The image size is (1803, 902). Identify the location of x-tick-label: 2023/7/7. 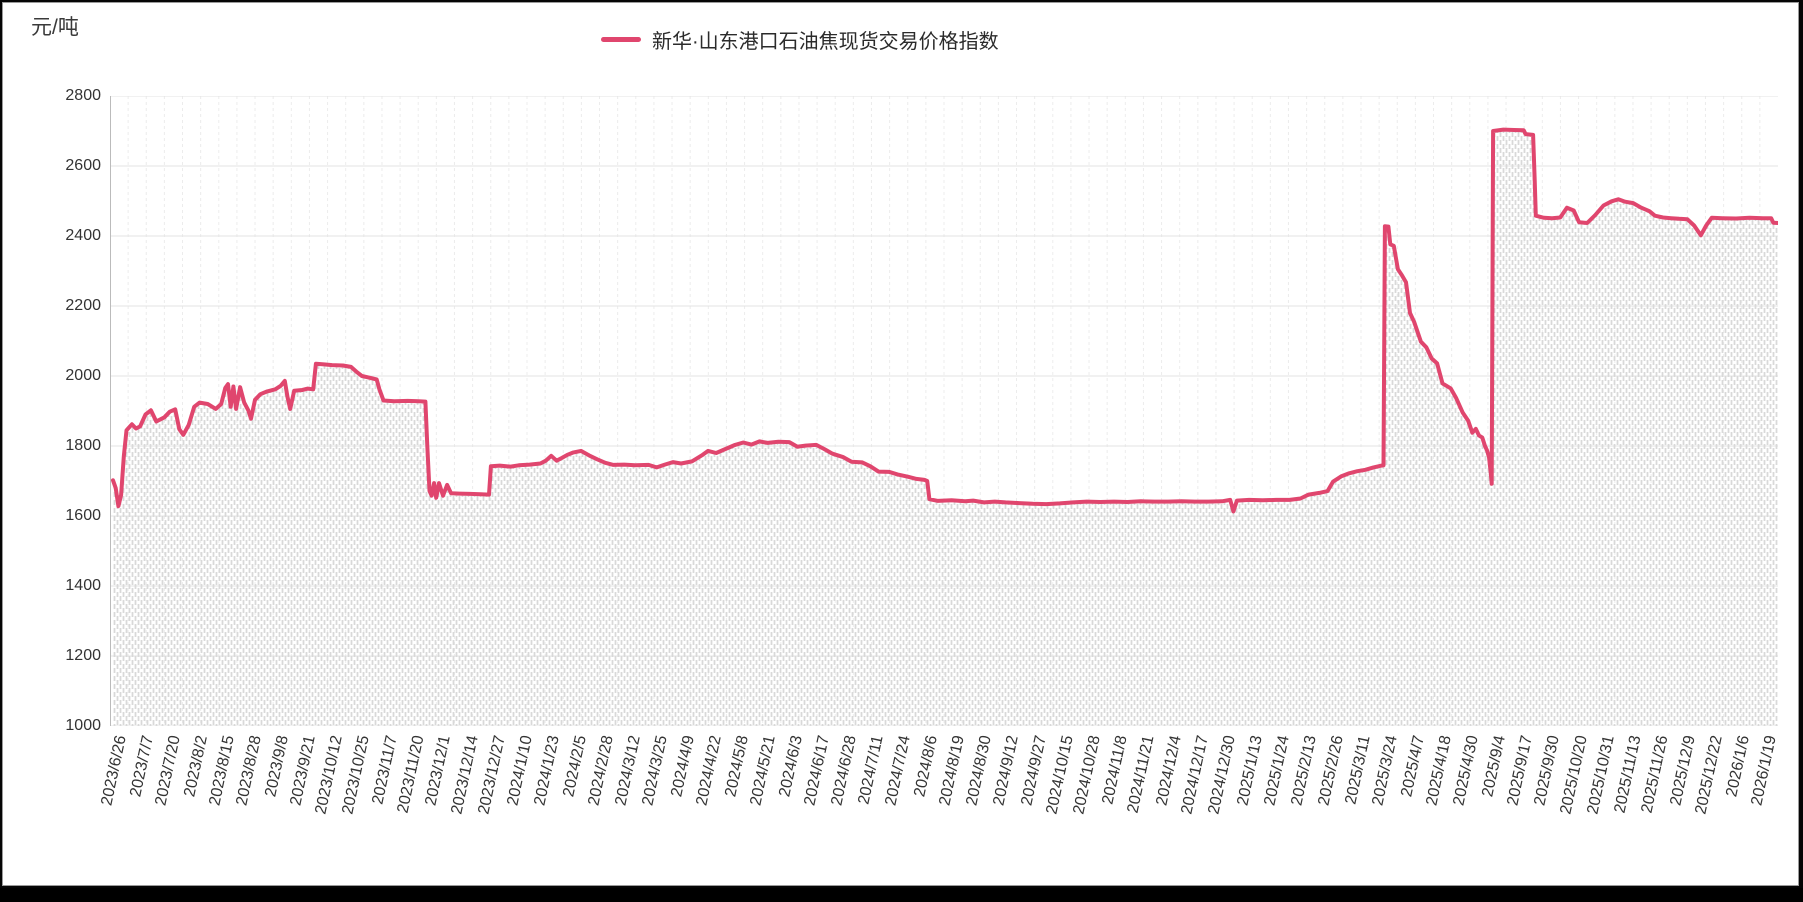
(142, 766).